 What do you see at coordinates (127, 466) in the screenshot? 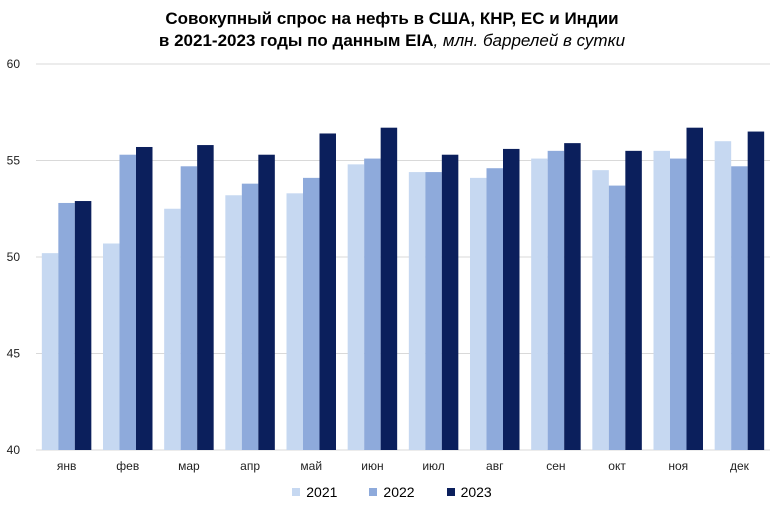
I see `x-tick-label: фев` at bounding box center [127, 466].